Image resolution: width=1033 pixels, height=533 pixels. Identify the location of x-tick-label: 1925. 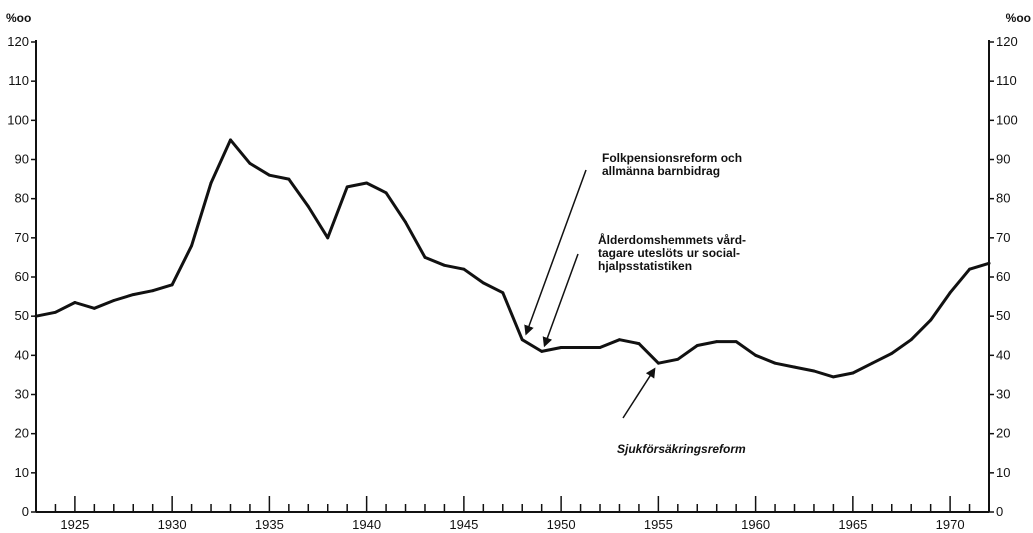
(74, 524).